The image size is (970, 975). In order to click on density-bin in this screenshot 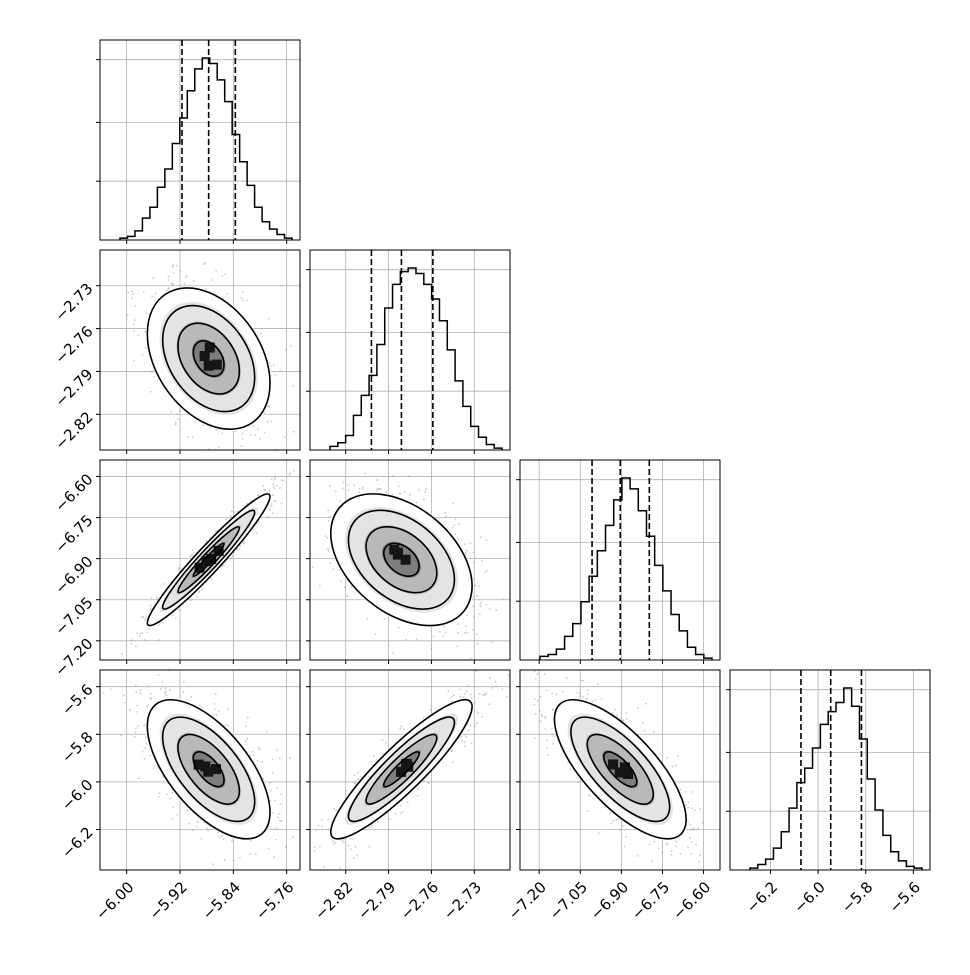, I will do `click(398, 553)`.